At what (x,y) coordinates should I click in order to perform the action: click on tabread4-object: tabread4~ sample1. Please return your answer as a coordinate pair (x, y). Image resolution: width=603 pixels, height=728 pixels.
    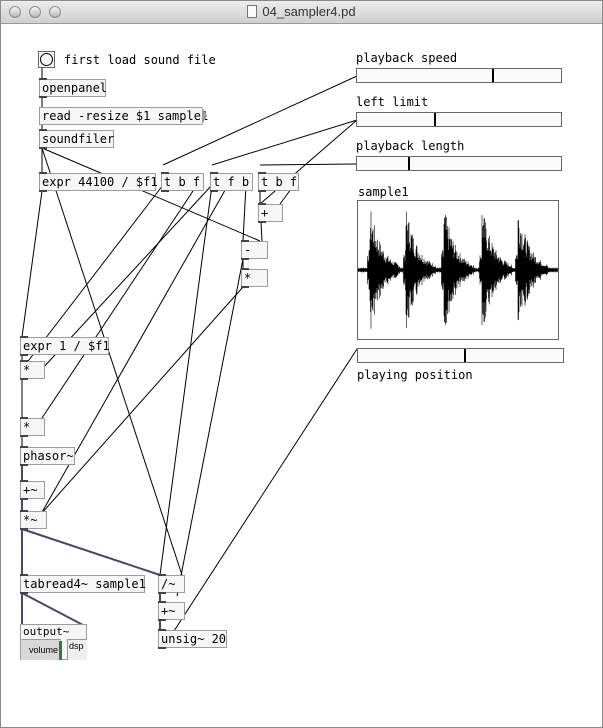
    Looking at the image, I should click on (83, 584).